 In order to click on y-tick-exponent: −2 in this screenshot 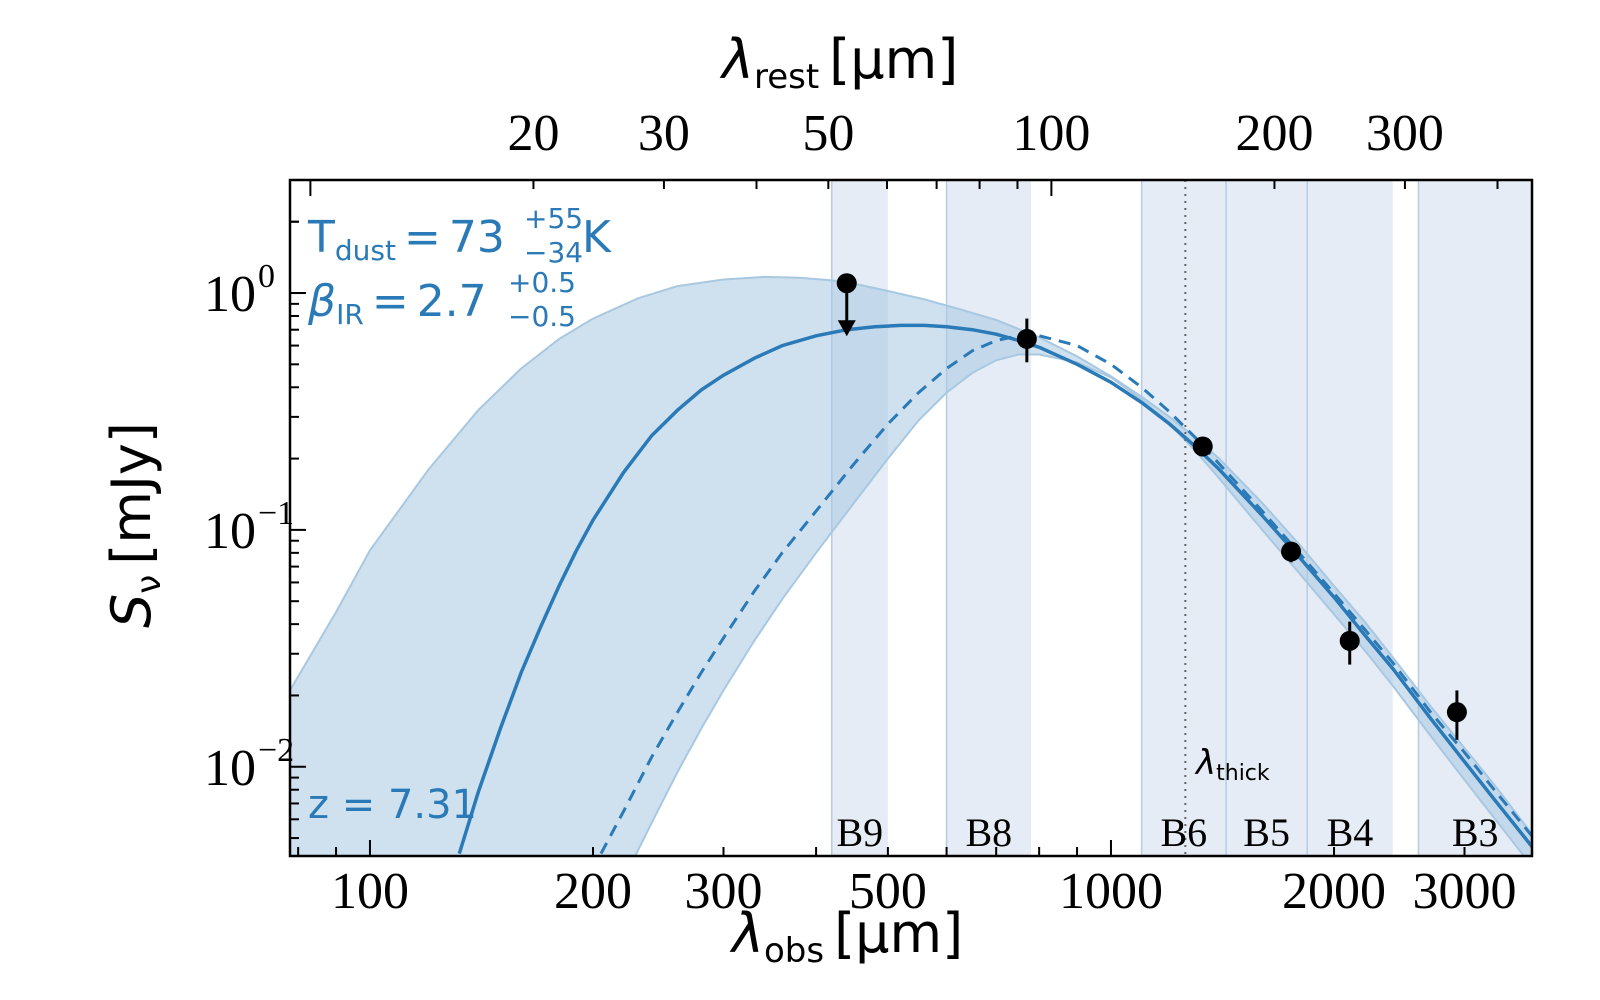, I will do `click(276, 750)`.